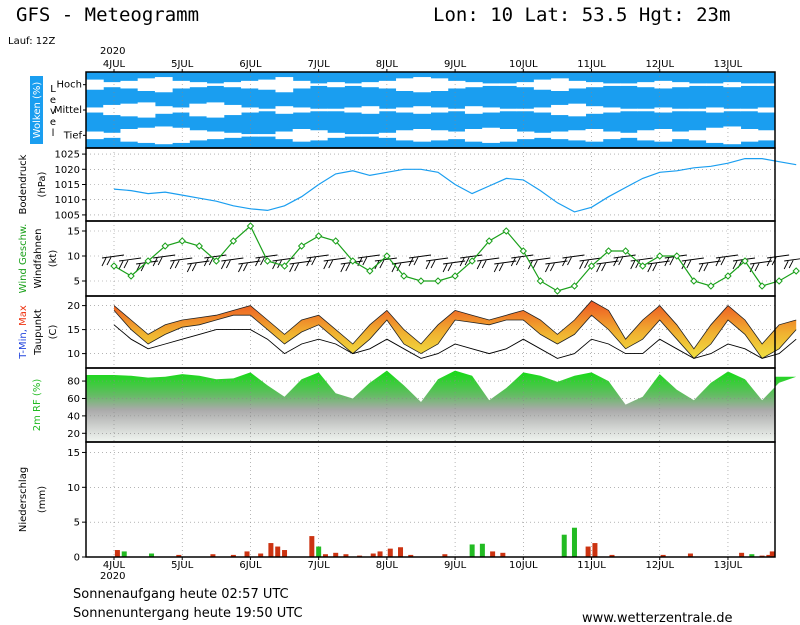 This screenshot has height=625, width=800. I want to click on y-tick-label: 5, so click(77, 282).